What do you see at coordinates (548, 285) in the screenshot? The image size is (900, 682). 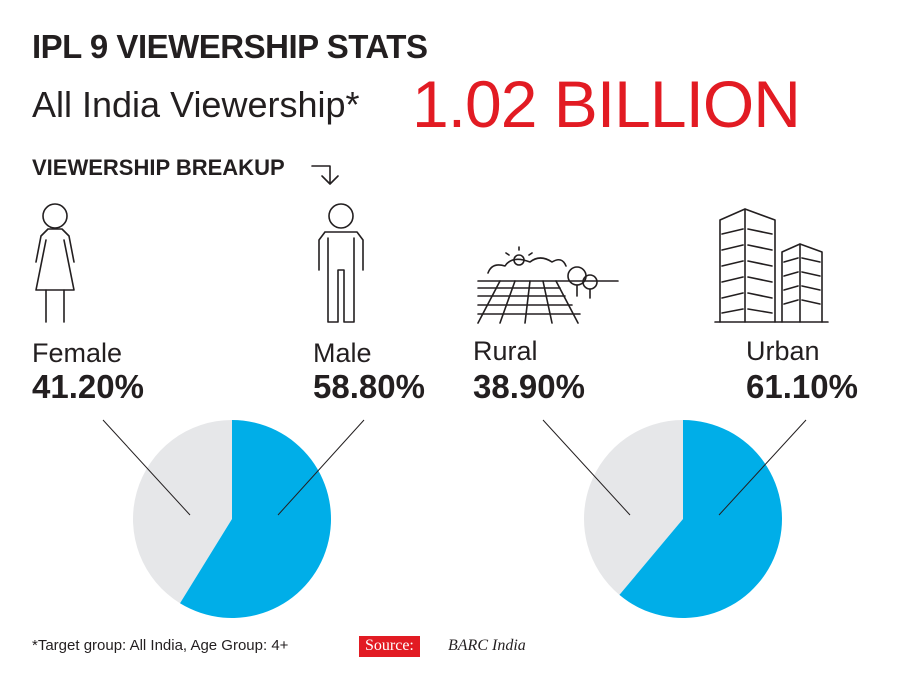 I see `rural-landscape-icon` at bounding box center [548, 285].